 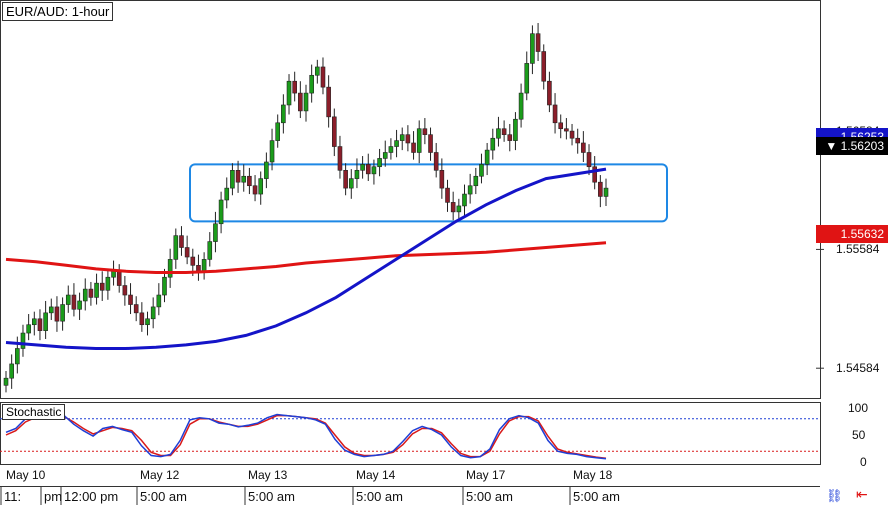 I want to click on ma-slow-line, so click(x=306, y=257).